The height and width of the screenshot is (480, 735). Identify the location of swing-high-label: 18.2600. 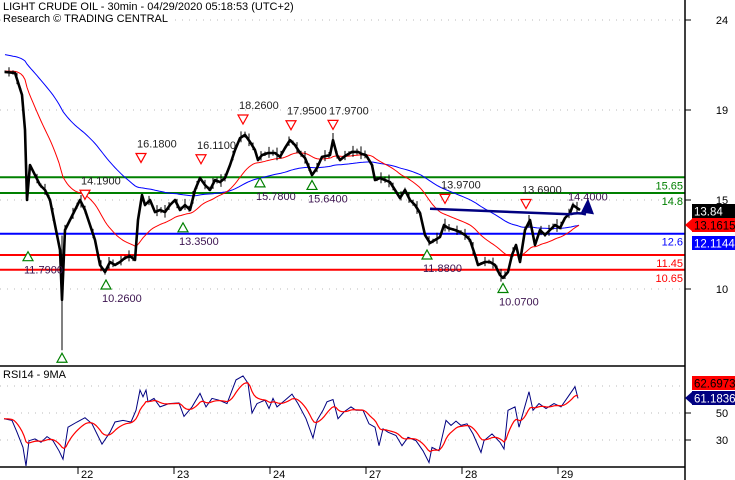
(259, 106).